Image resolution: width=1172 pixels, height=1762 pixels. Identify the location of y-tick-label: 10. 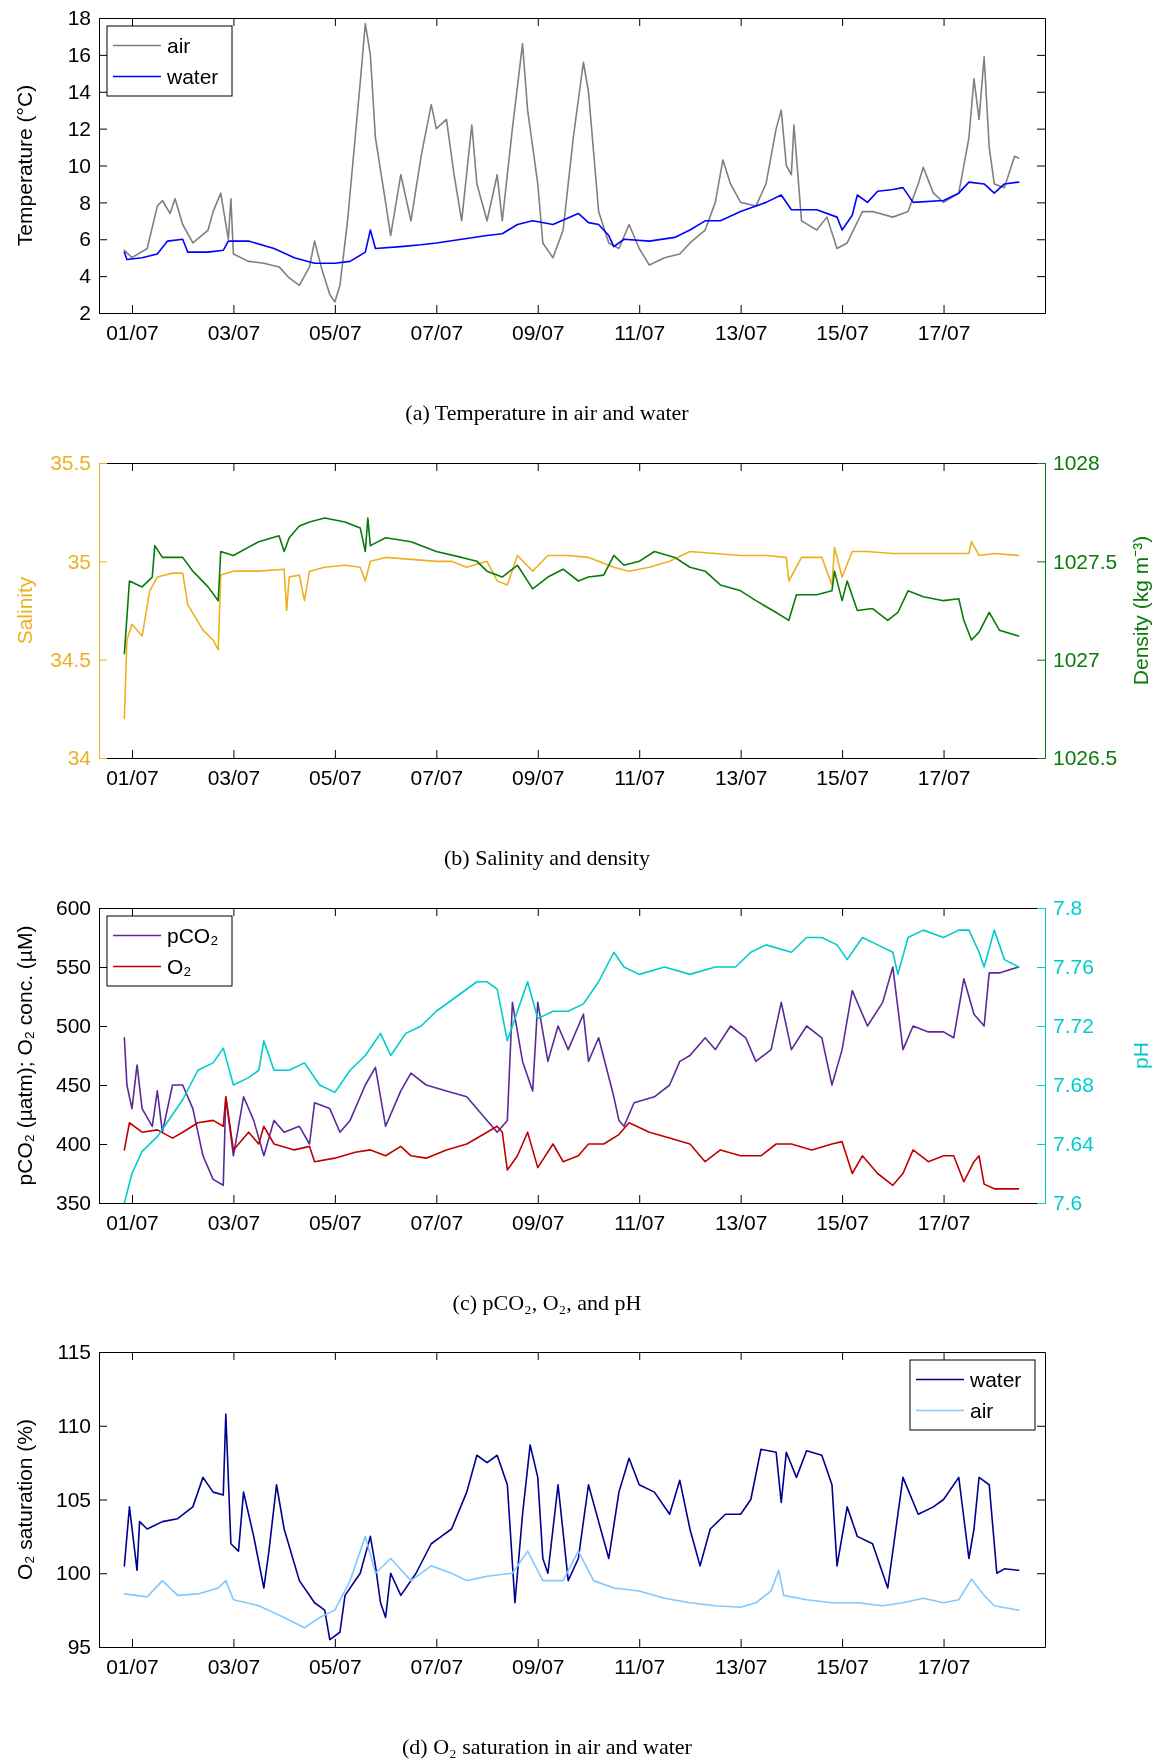
(79, 165).